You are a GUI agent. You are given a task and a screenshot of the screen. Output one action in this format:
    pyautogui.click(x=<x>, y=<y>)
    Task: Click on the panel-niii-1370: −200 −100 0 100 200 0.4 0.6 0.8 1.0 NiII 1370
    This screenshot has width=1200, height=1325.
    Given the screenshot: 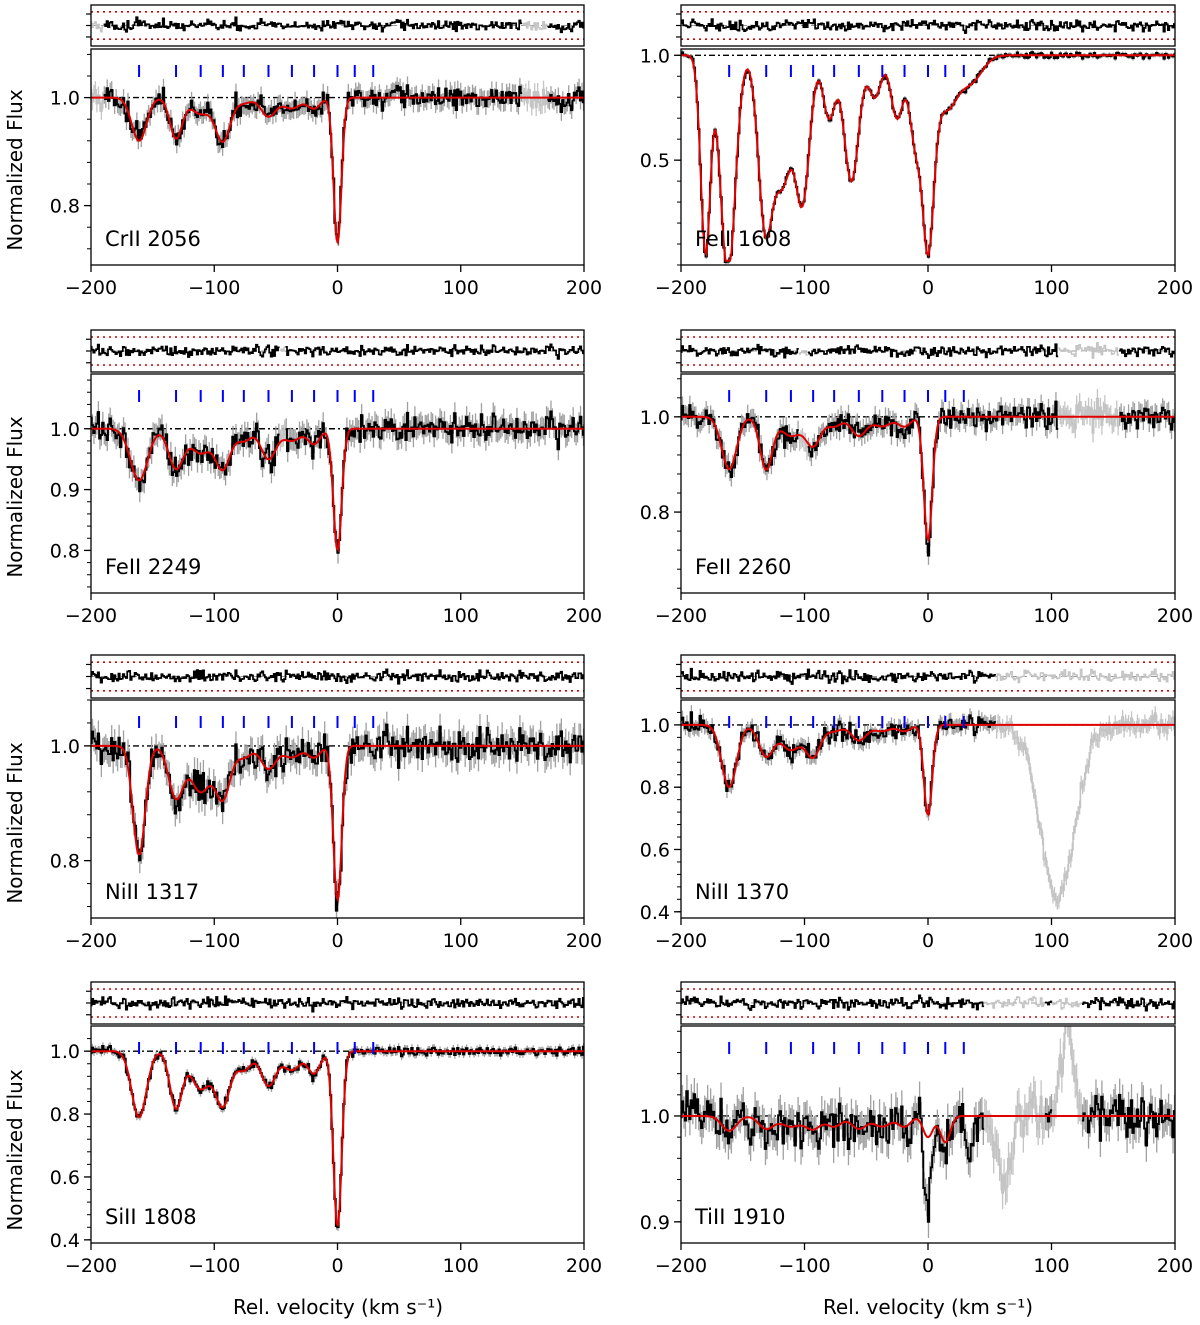 What is the action you would take?
    pyautogui.click(x=916, y=803)
    